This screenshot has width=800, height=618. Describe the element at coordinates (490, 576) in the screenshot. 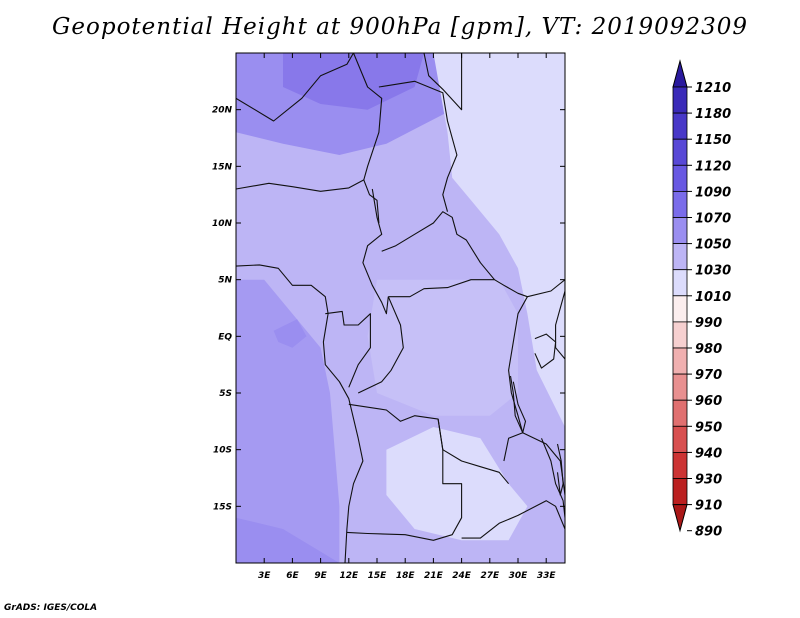

I see `lon-tick-label: 27E` at that location.